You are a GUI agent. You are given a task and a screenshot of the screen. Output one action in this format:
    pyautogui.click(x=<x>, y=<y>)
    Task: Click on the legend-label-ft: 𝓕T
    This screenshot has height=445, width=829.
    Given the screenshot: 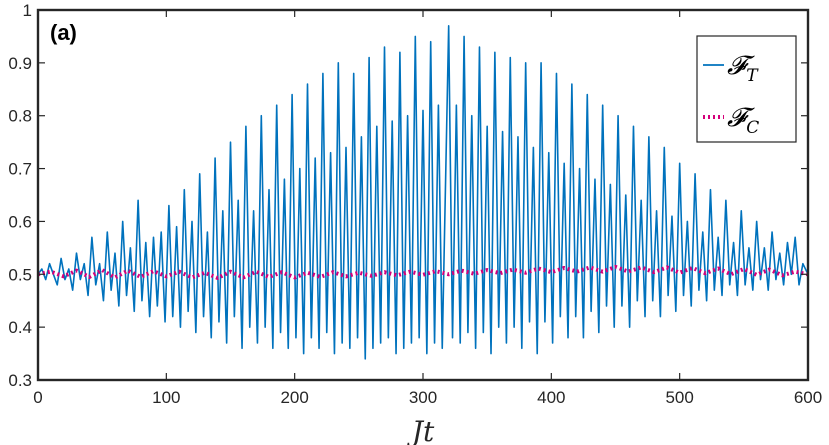 What is the action you would take?
    pyautogui.click(x=743, y=68)
    